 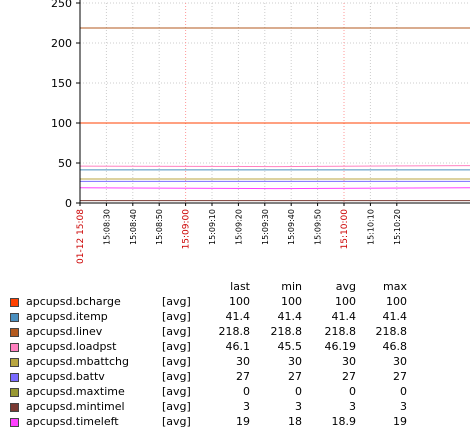 What do you see at coordinates (349, 376) in the screenshot?
I see `legend-value-avg: 27` at bounding box center [349, 376].